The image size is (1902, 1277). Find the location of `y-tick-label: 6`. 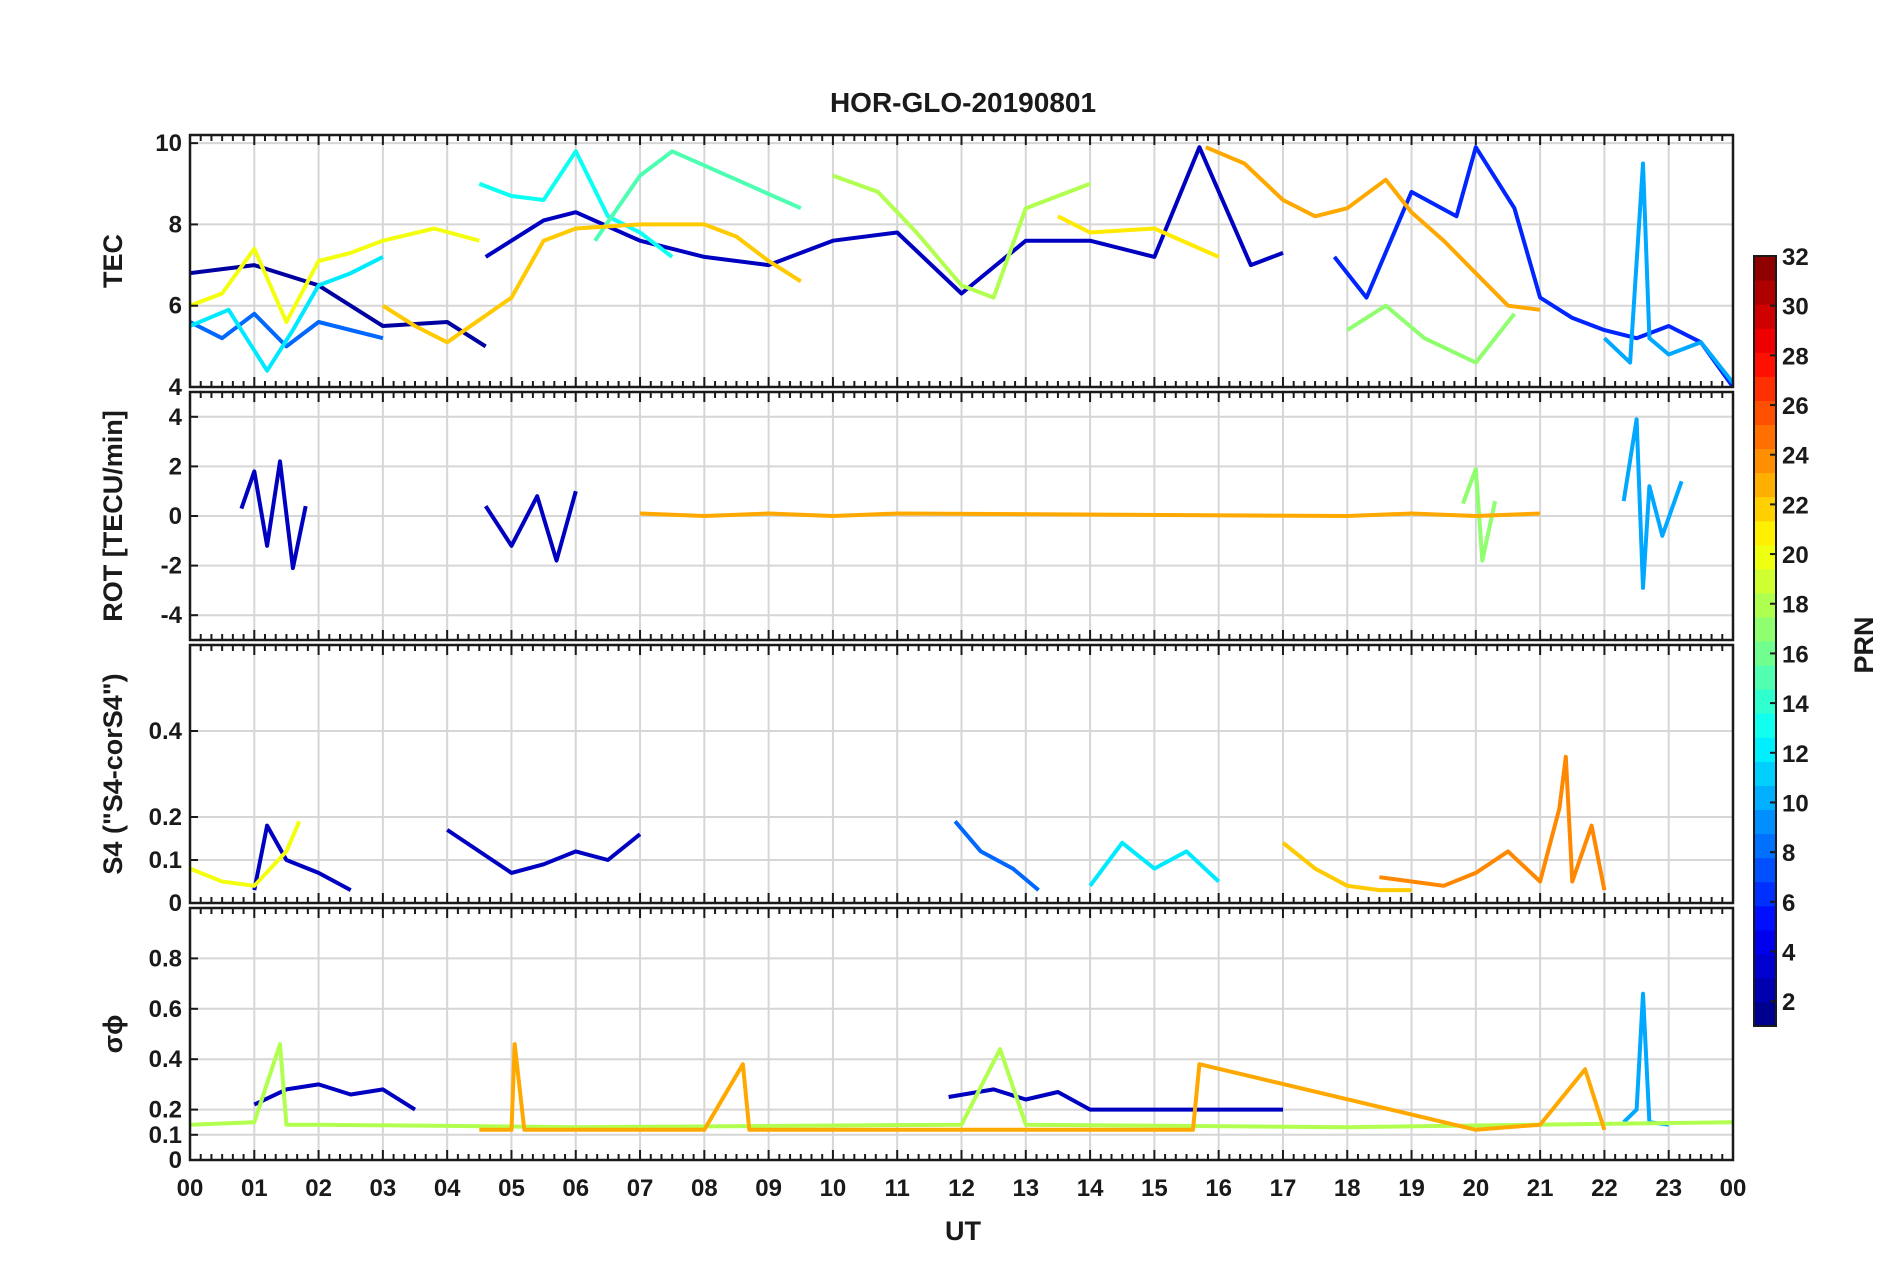

y-tick-label: 6 is located at coordinates (175, 306).